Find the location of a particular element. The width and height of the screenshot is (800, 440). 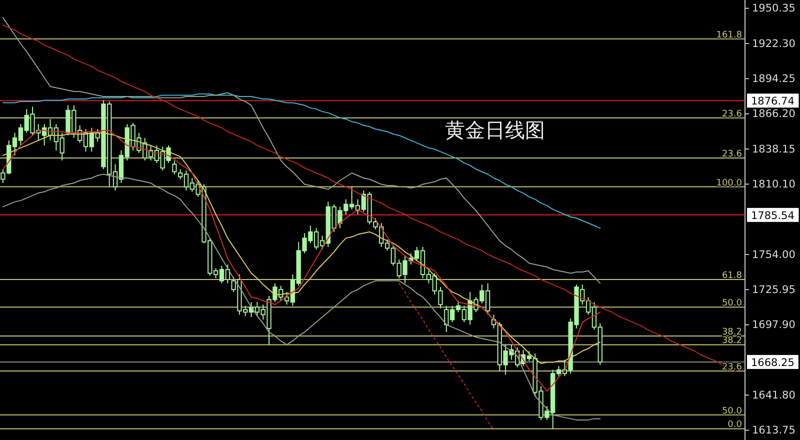

y-tick-label: 1754.00 is located at coordinates (774, 254).